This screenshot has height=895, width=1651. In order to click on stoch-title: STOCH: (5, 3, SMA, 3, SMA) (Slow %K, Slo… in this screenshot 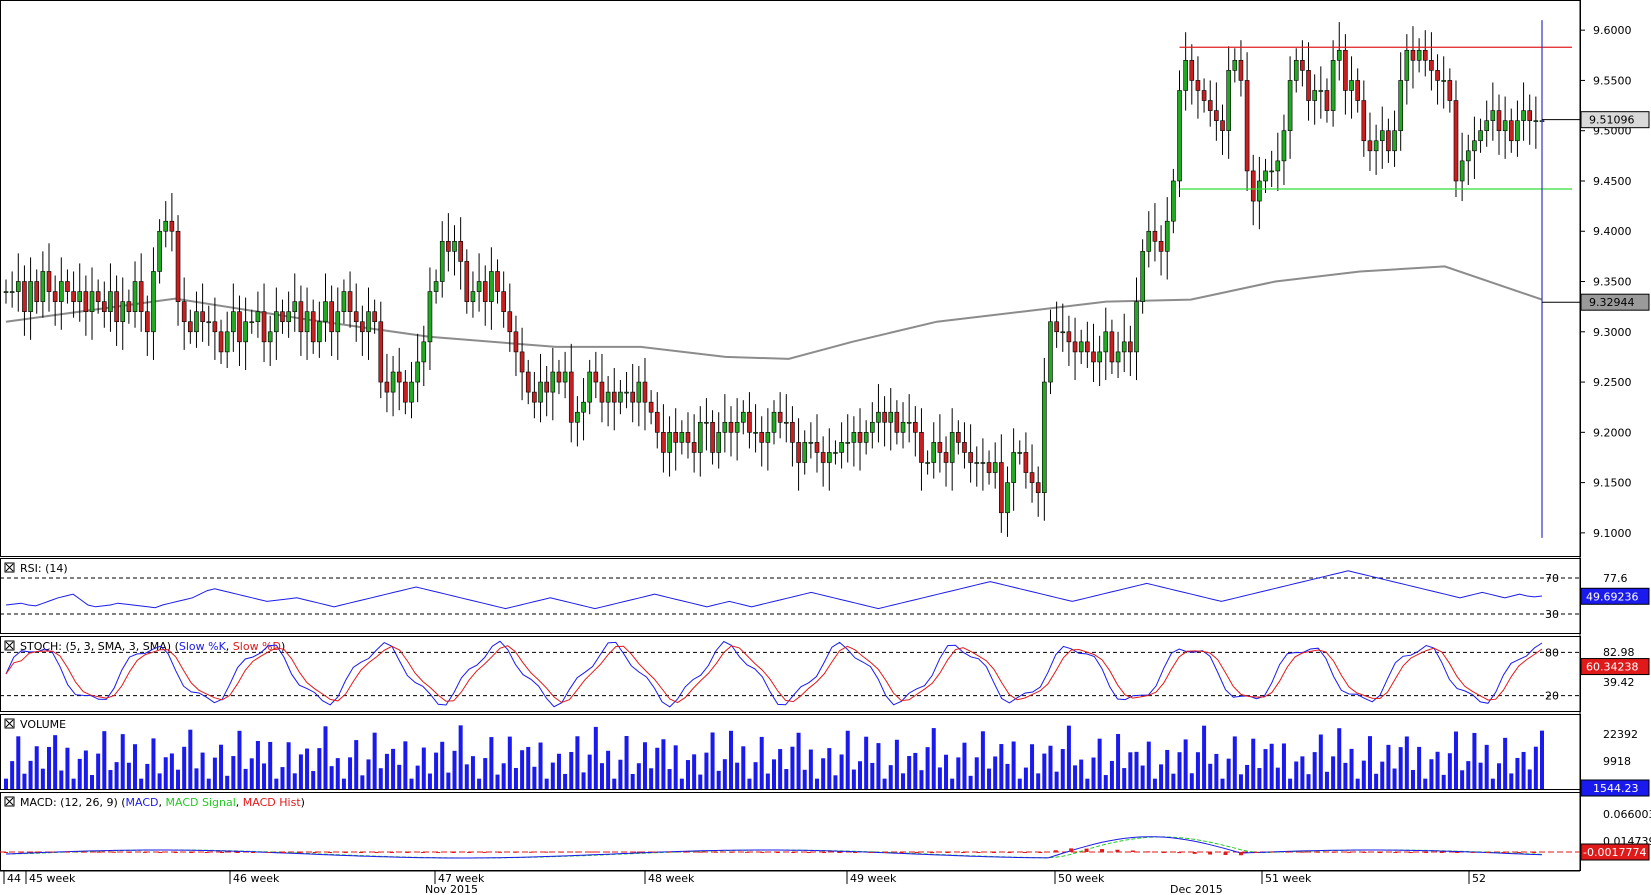, I will do `click(144, 646)`.